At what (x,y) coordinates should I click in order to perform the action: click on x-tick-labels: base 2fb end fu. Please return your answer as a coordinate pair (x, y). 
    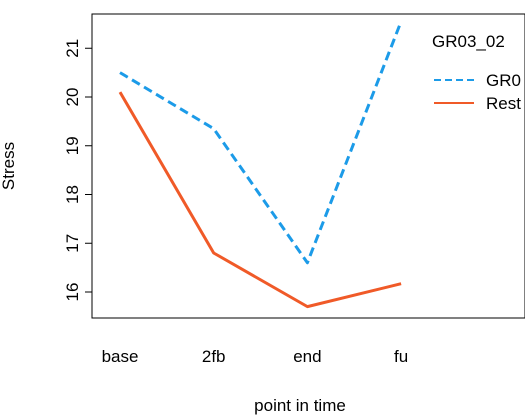
    Looking at the image, I should click on (255, 356).